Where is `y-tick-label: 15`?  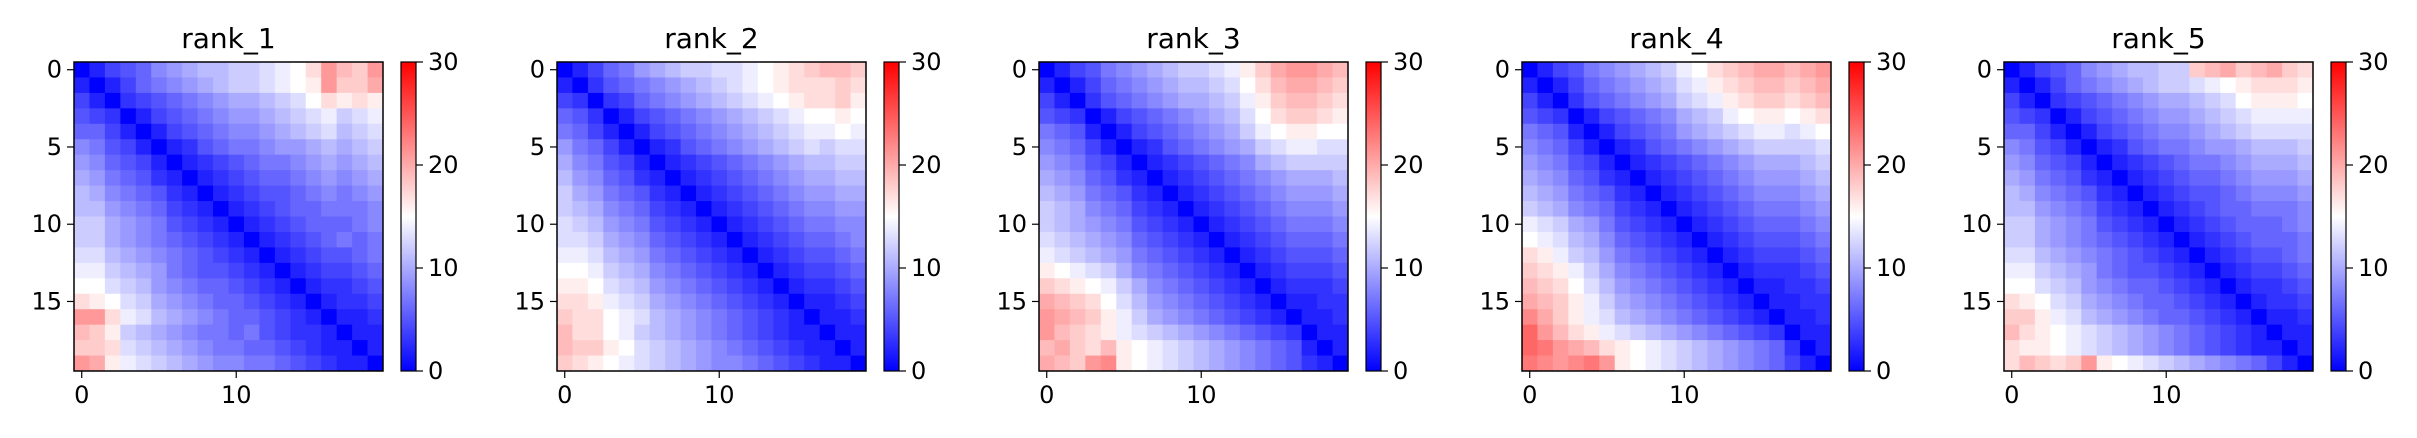
y-tick-label: 15 is located at coordinates (1494, 301).